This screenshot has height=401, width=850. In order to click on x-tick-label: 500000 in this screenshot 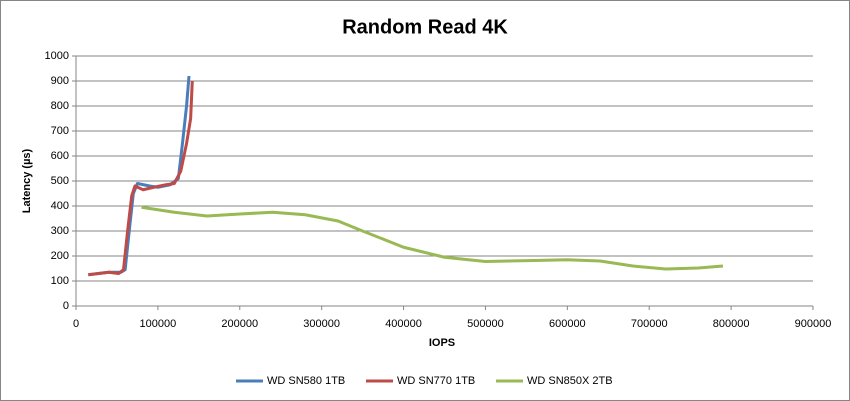, I will do `click(485, 324)`.